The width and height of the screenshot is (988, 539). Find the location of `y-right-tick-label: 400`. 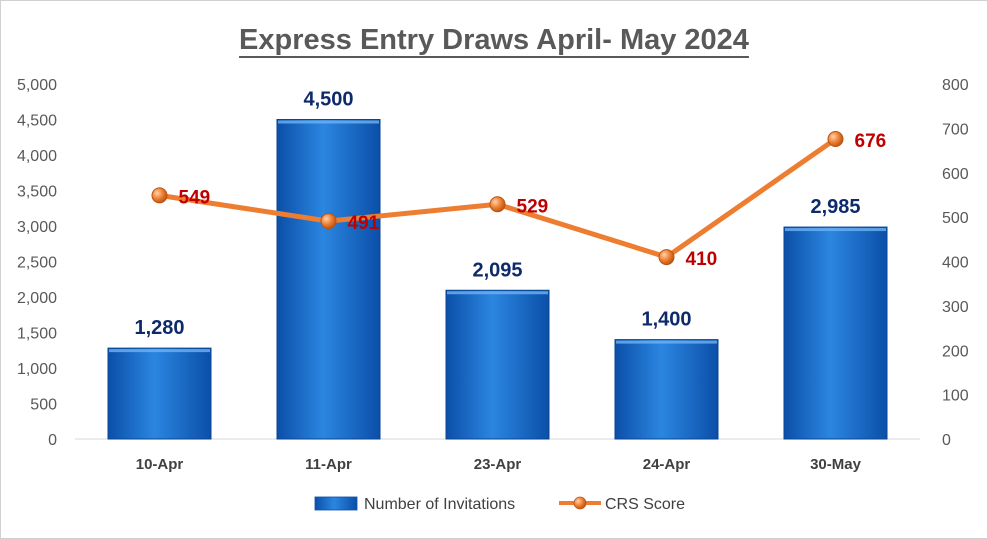

y-right-tick-label: 400 is located at coordinates (955, 263).